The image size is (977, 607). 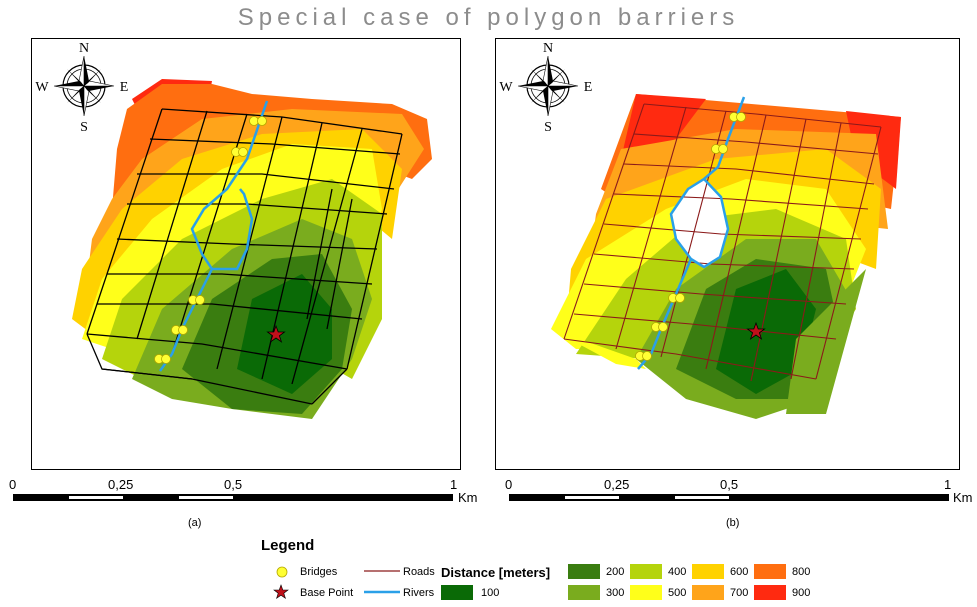 I want to click on scale-tick-05-a: 0,5, so click(x=233, y=484).